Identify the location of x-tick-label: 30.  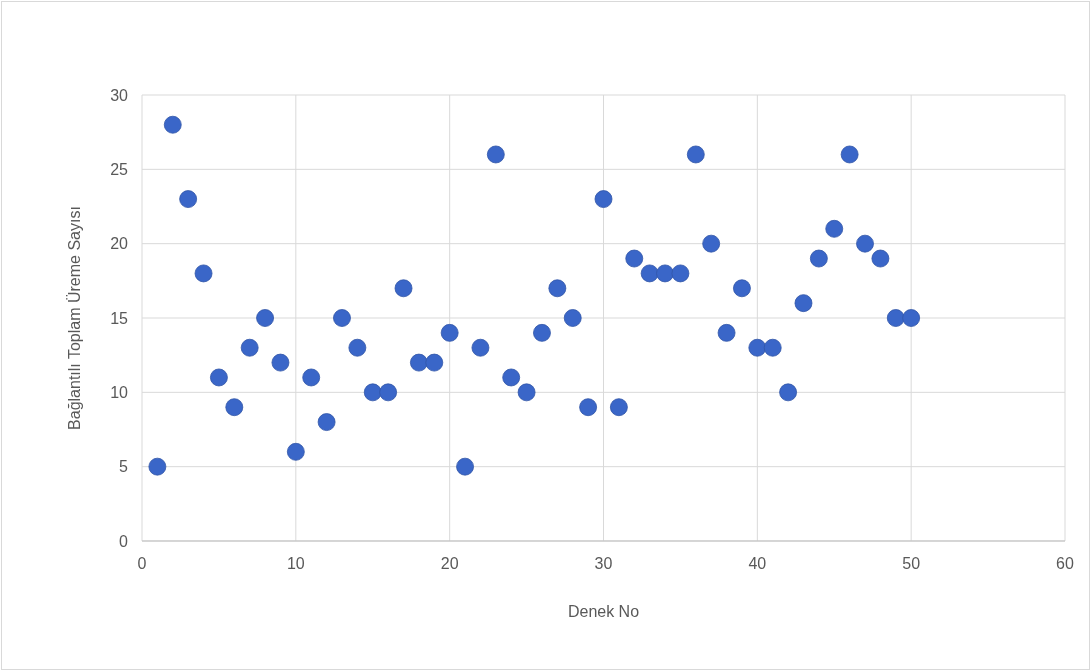
(603, 563).